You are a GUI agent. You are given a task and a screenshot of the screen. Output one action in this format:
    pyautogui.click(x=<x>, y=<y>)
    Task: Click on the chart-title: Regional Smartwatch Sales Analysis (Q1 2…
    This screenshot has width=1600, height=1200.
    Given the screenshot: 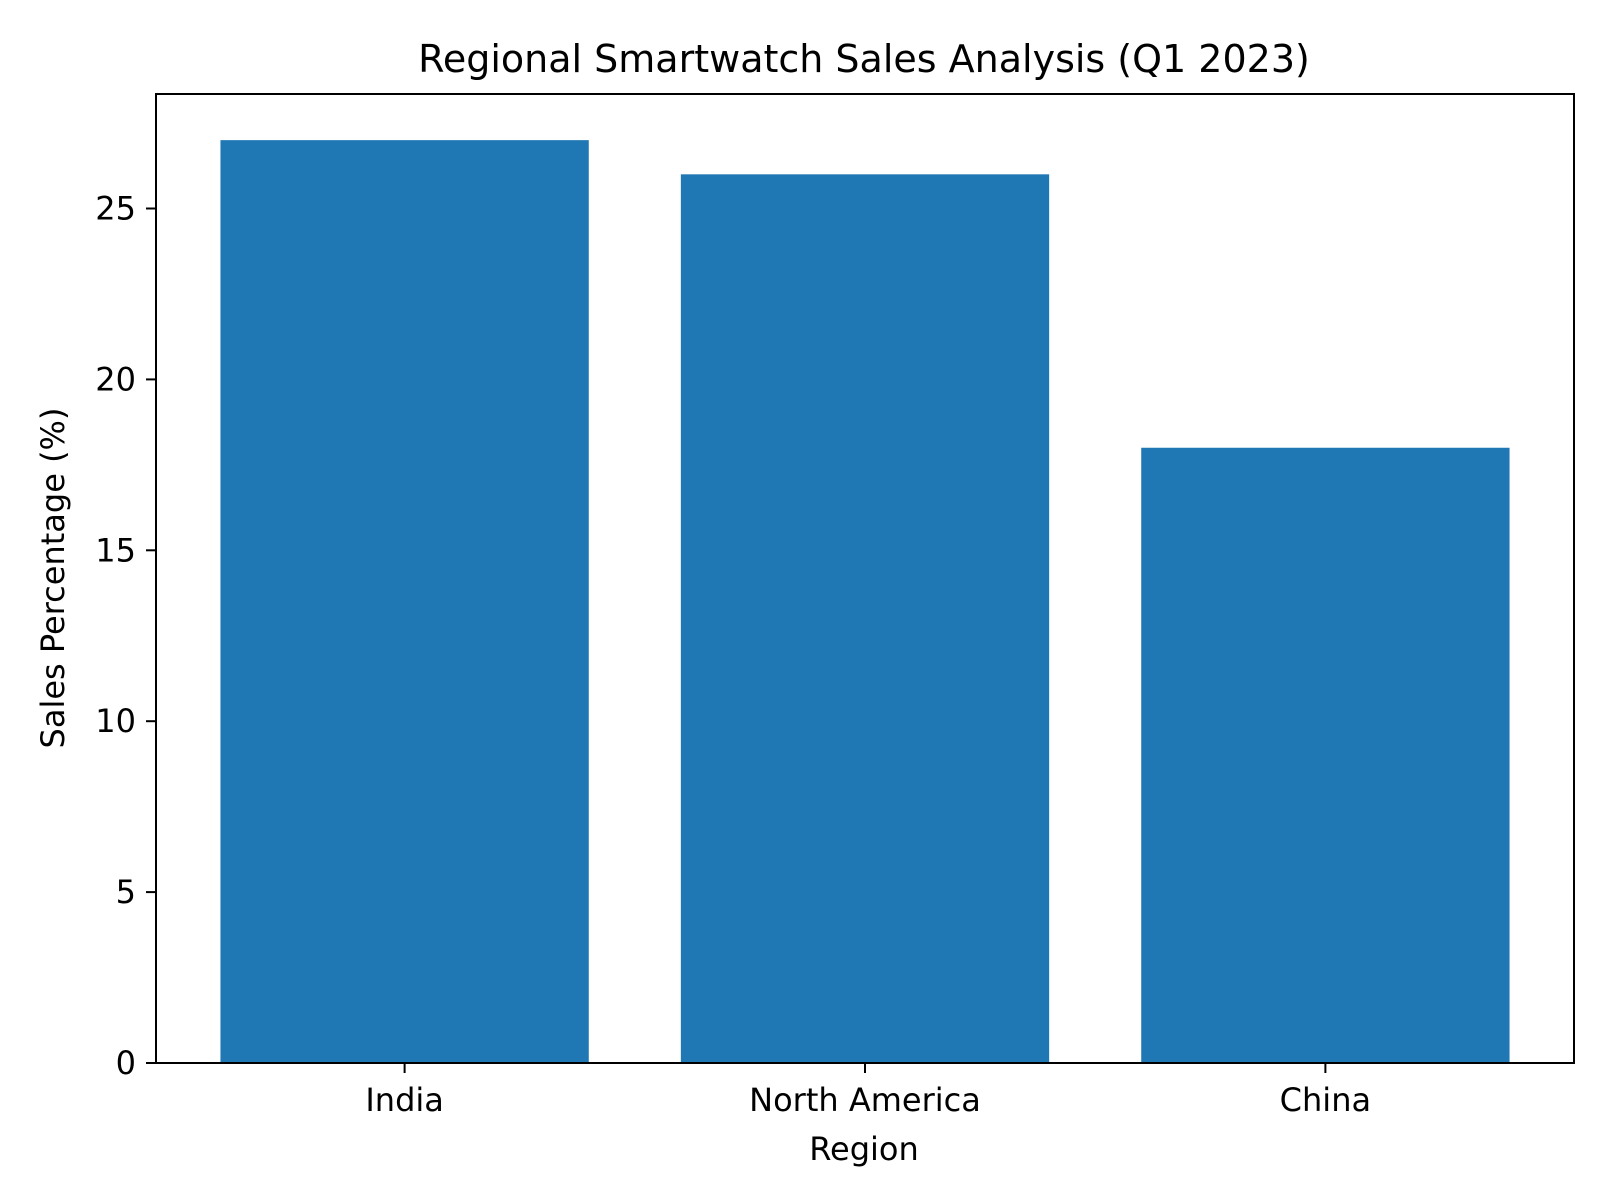 What is the action you would take?
    pyautogui.click(x=864, y=59)
    